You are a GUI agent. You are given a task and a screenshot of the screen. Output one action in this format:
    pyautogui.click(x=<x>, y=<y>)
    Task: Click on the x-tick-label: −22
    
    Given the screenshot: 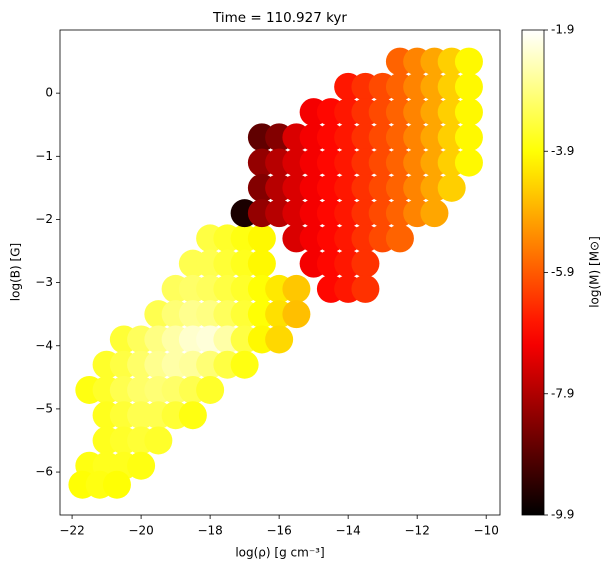 What is the action you would take?
    pyautogui.click(x=71, y=531)
    